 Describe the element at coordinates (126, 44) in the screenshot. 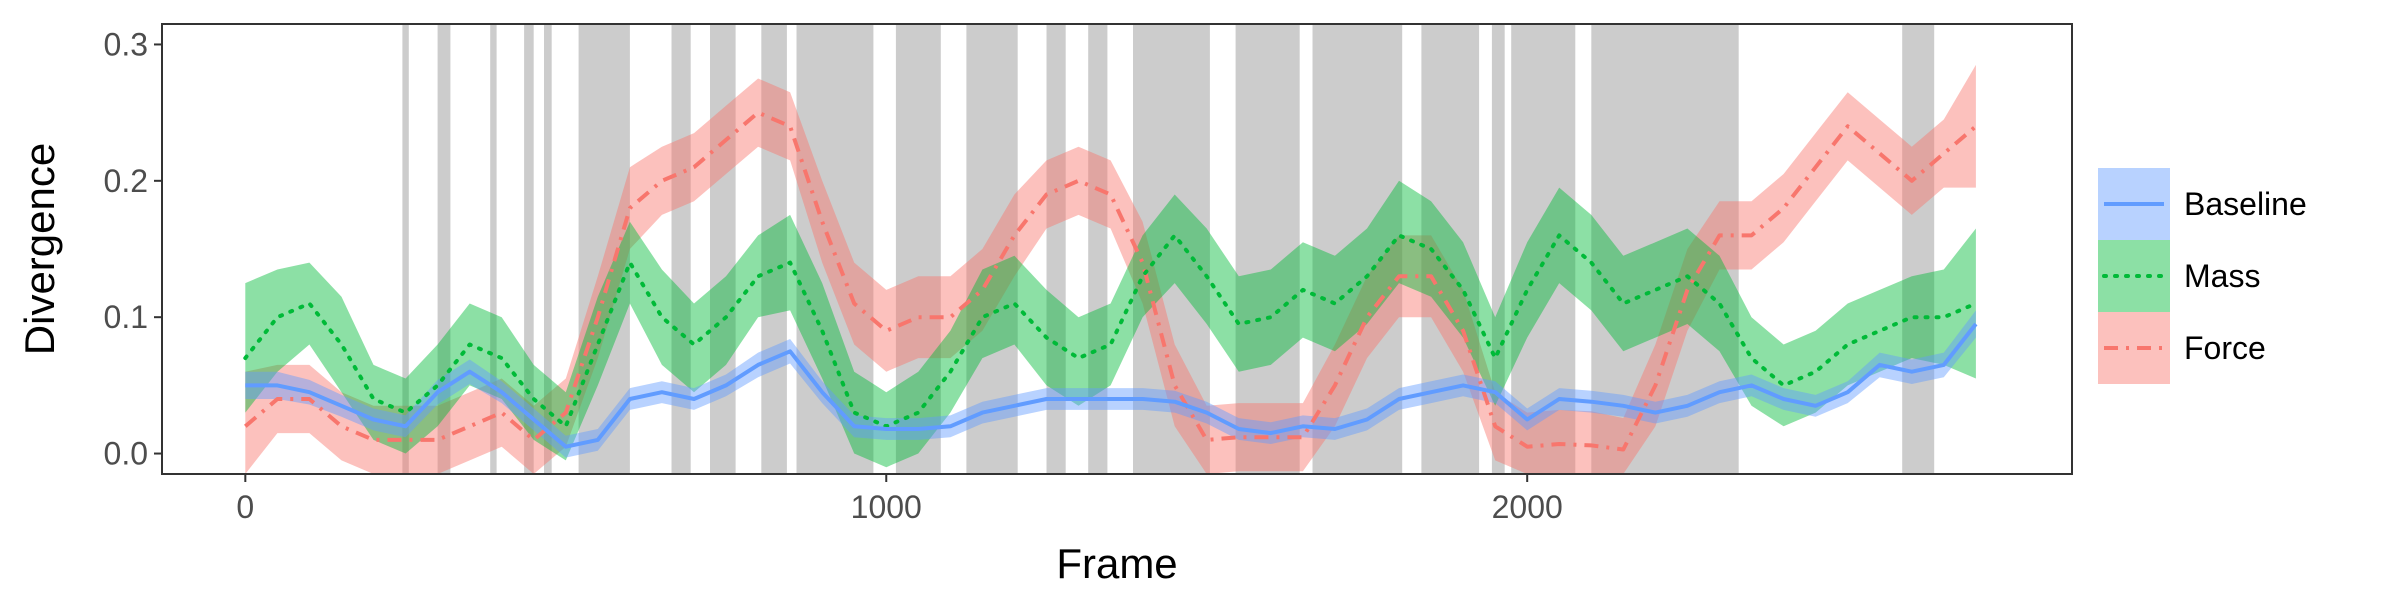

I see `y-tick-label: 0.3` at that location.